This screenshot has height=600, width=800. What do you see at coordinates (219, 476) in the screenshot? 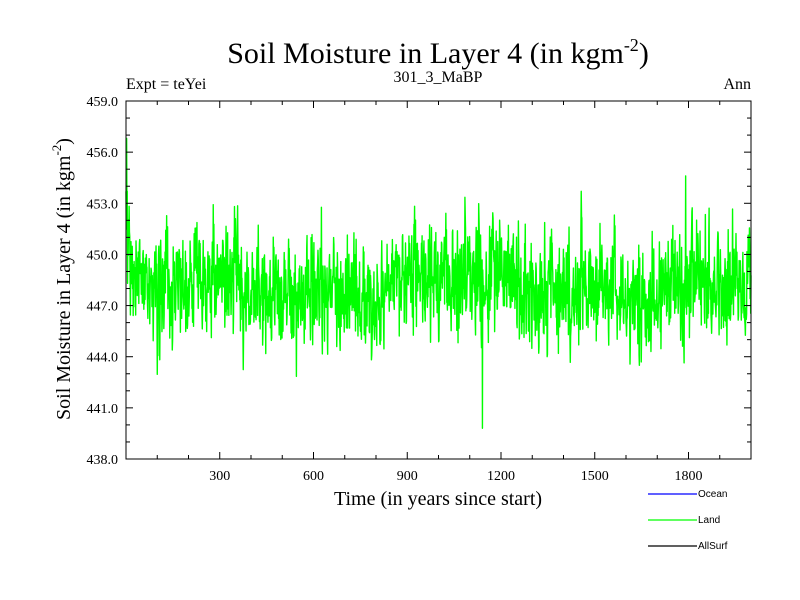
I see `x-tick-label: 300` at bounding box center [219, 476].